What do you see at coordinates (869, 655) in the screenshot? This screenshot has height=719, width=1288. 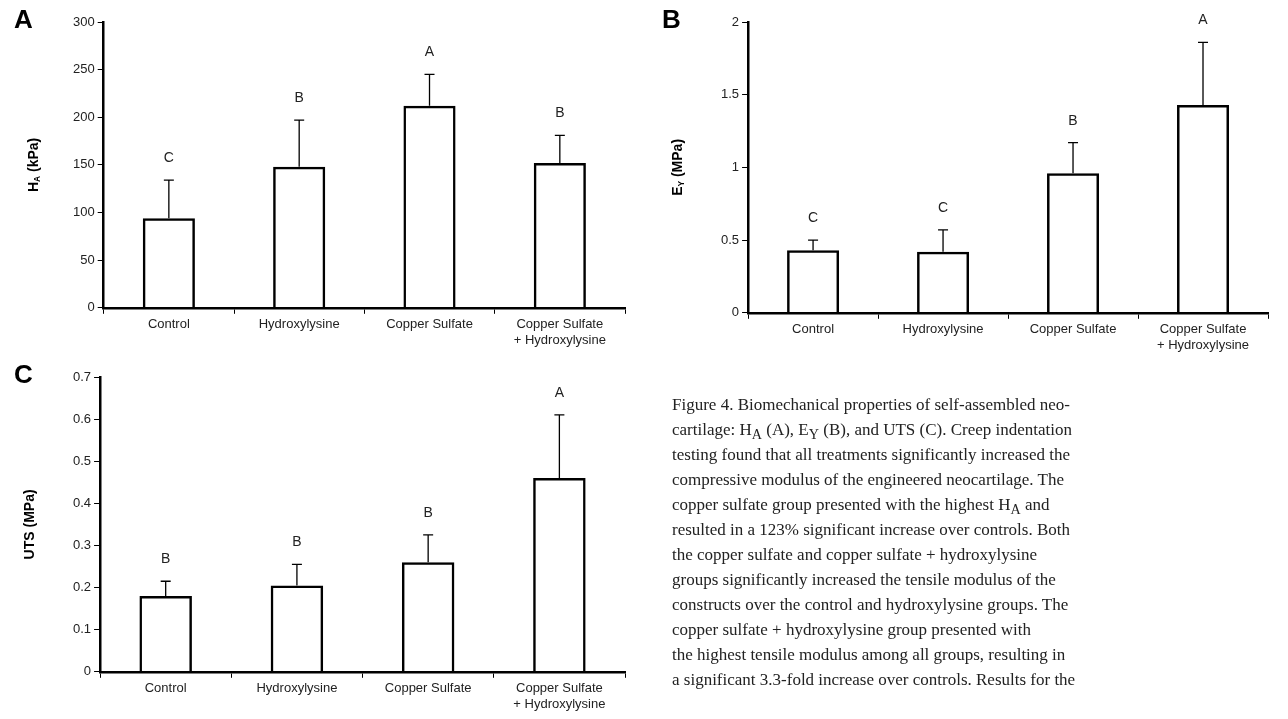 I see `text: the highest tensile modulus among all groups, resulting in` at bounding box center [869, 655].